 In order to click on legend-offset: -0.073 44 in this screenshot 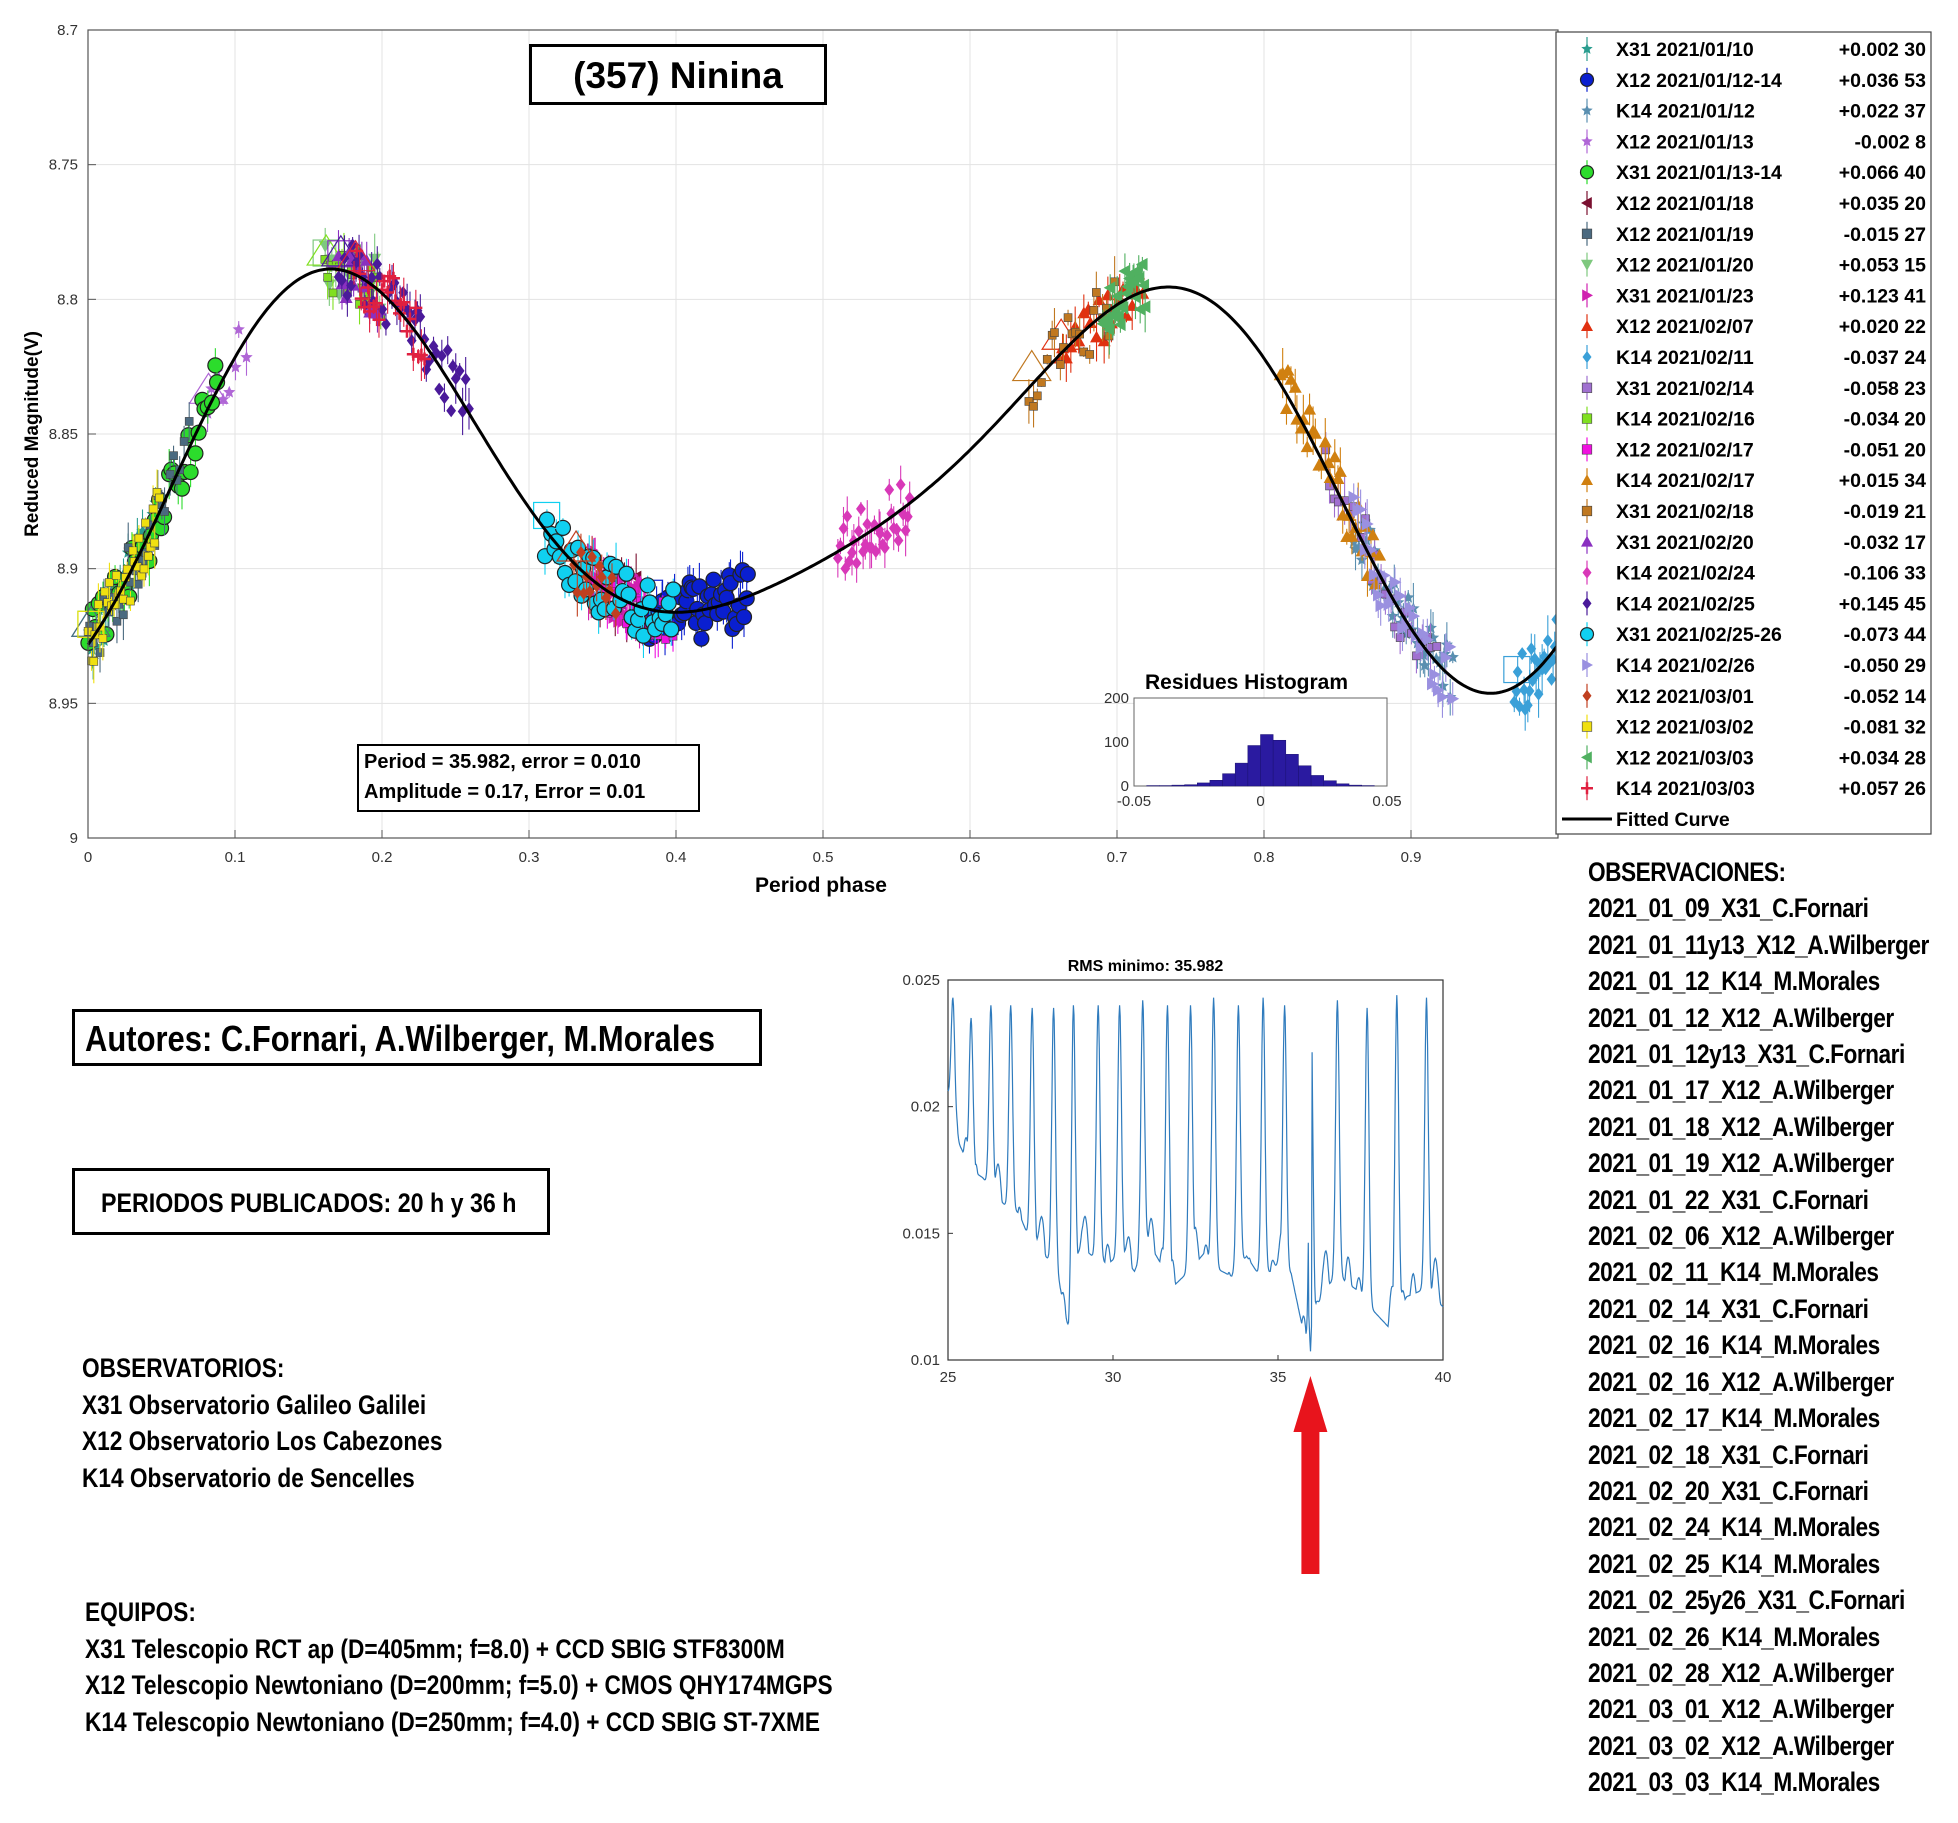, I will do `click(1885, 635)`.